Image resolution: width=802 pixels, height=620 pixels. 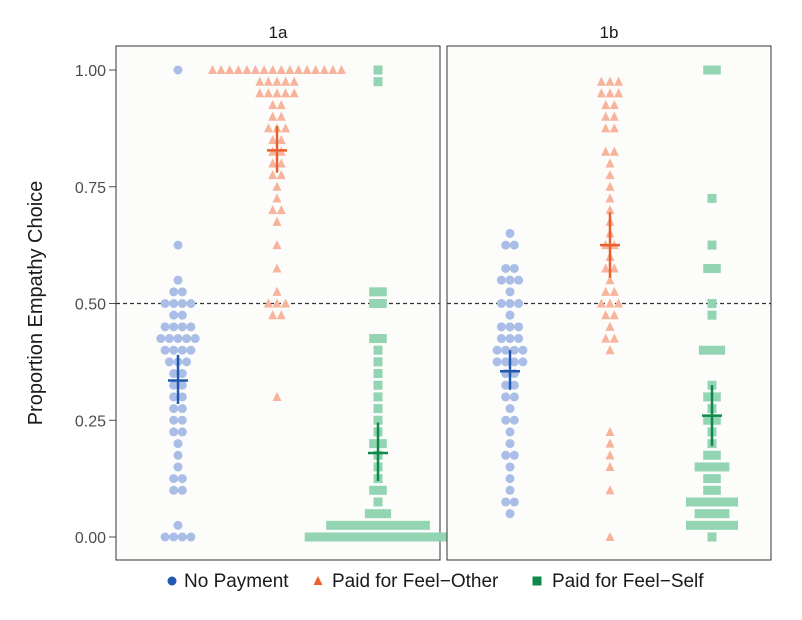 I want to click on legend-no_payment-icon, so click(x=172, y=581).